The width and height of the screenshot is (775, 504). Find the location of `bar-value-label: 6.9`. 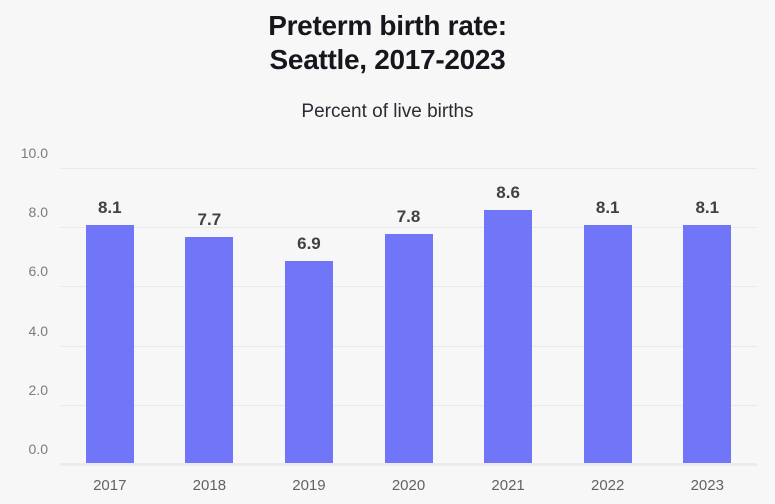

bar-value-label: 6.9 is located at coordinates (309, 243).